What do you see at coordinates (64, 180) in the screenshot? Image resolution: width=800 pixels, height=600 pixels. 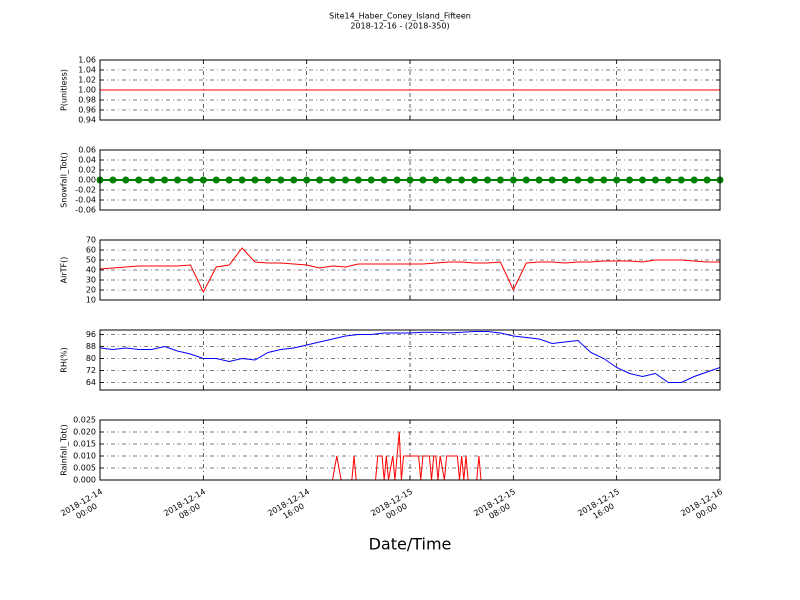 I see `y-axis-label: Snowfall_Tot()` at bounding box center [64, 180].